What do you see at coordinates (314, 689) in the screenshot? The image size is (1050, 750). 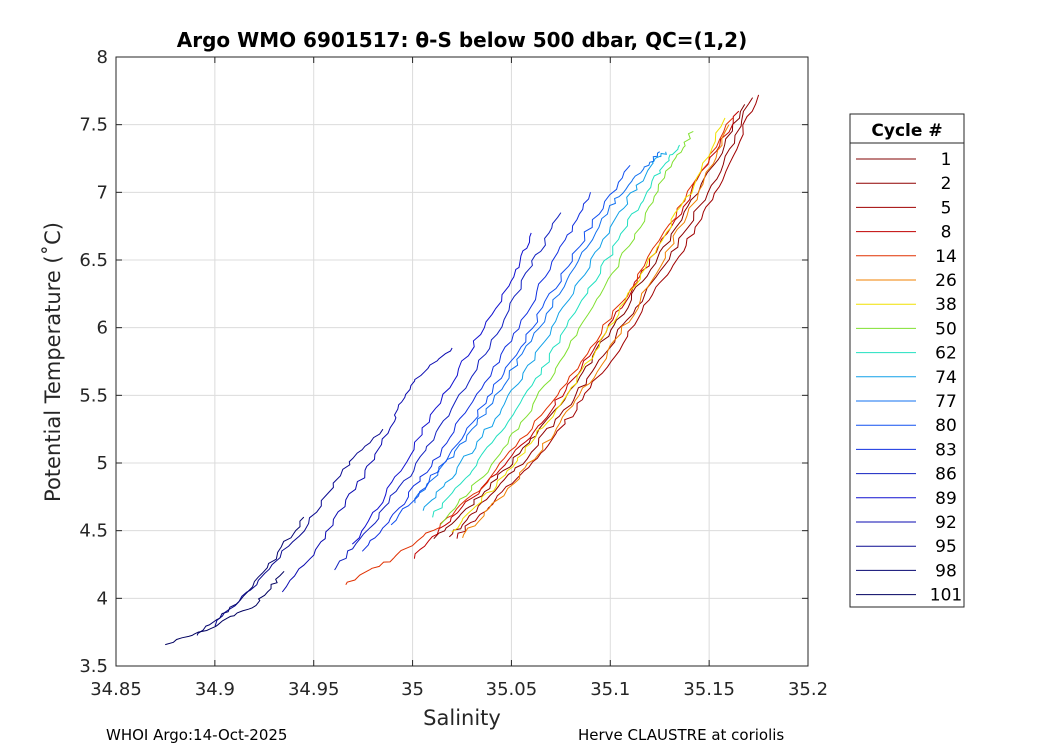 I see `x-tick-label: 34.95` at bounding box center [314, 689].